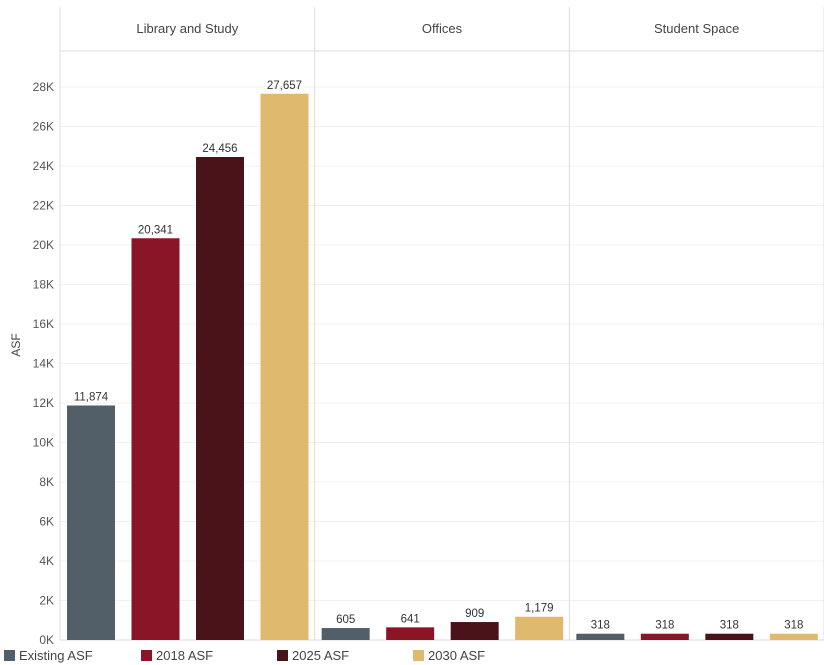 Image resolution: width=824 pixels, height=665 pixels. I want to click on data-label: 11,874, so click(91, 397).